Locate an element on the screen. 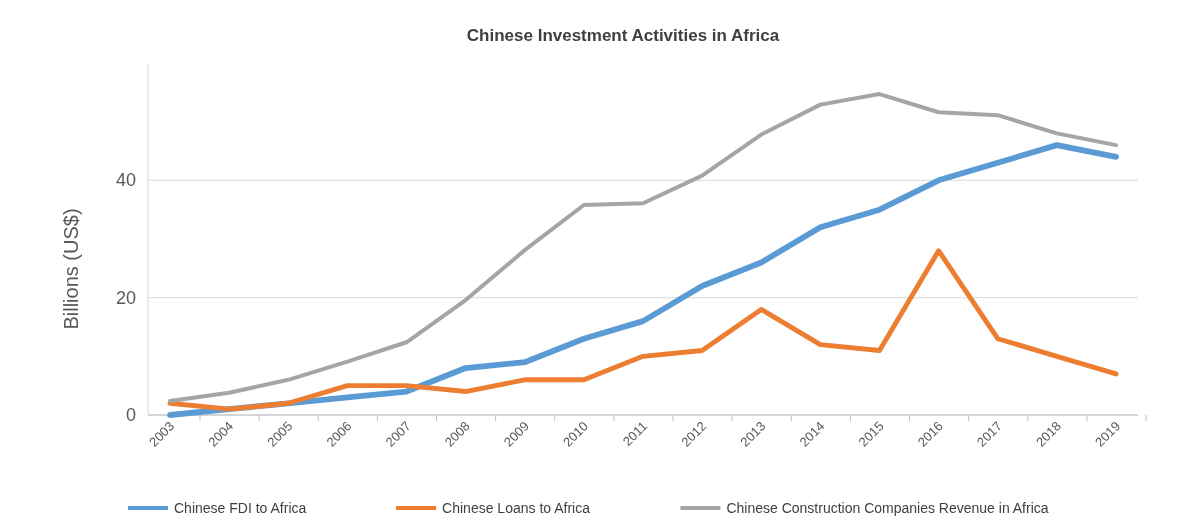  y-tick-label: 0 is located at coordinates (130, 415).